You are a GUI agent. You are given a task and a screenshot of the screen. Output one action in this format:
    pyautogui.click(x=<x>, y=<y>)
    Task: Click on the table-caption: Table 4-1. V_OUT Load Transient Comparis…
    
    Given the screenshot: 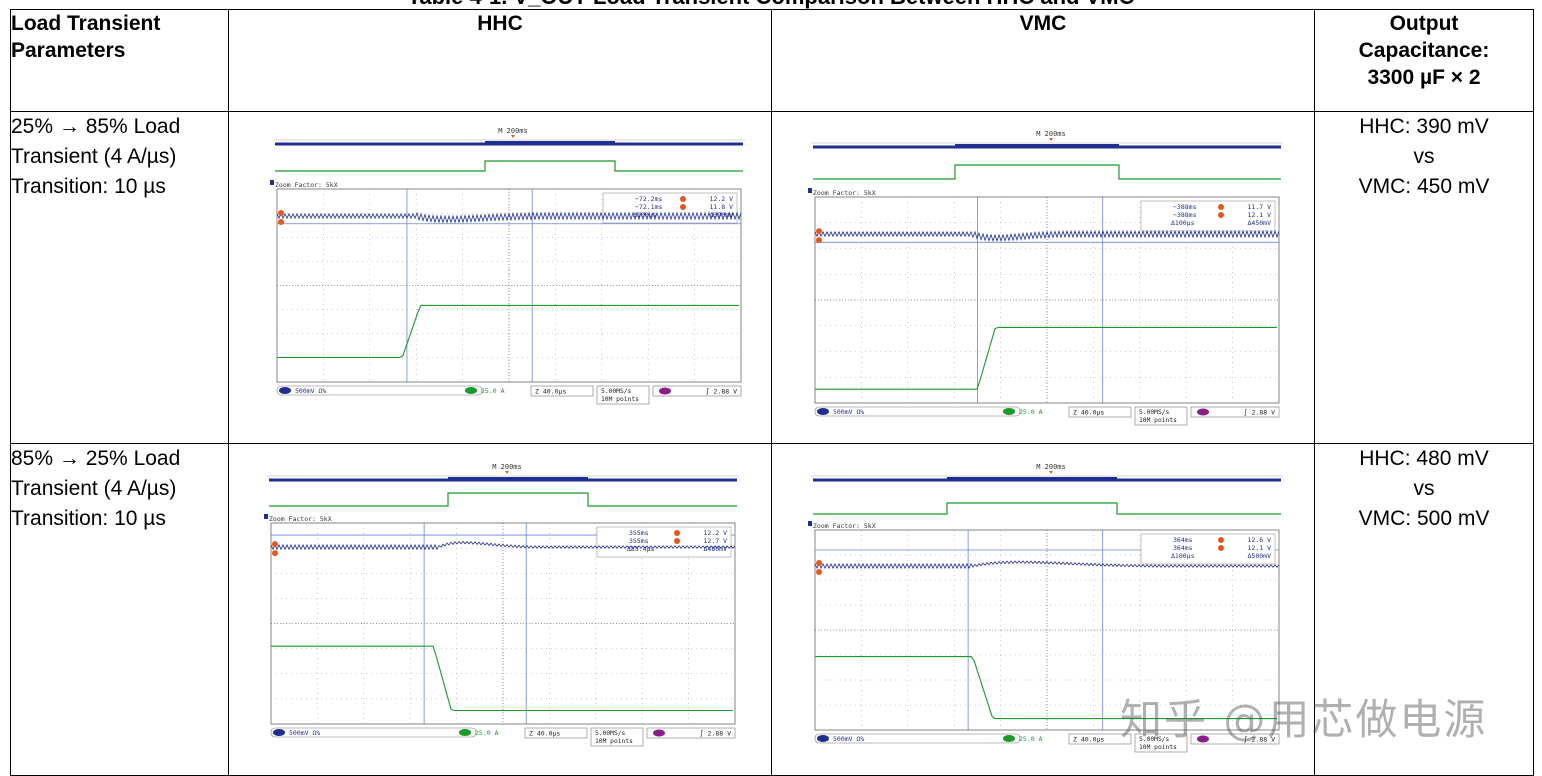 What is the action you would take?
    pyautogui.click(x=771, y=4)
    